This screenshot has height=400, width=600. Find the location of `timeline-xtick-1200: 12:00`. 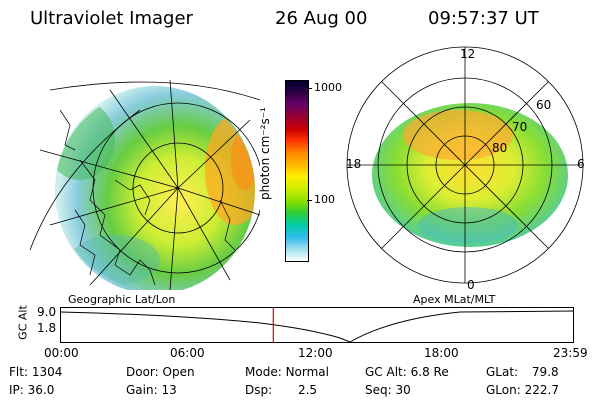

timeline-xtick-1200: 12:00 is located at coordinates (315, 353).